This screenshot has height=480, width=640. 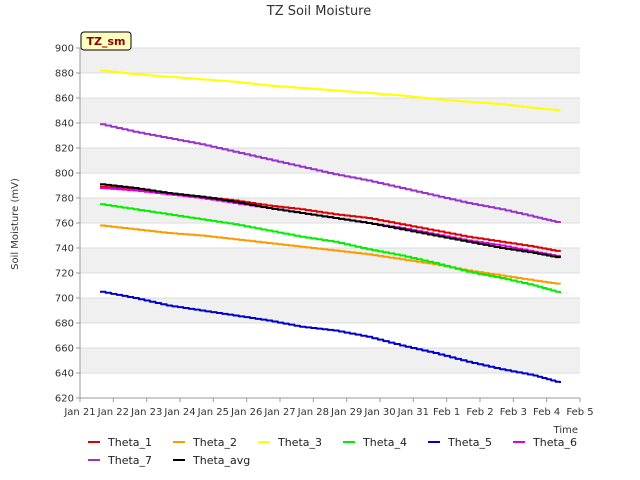 I want to click on y-tick-label: 840, so click(x=64, y=124).